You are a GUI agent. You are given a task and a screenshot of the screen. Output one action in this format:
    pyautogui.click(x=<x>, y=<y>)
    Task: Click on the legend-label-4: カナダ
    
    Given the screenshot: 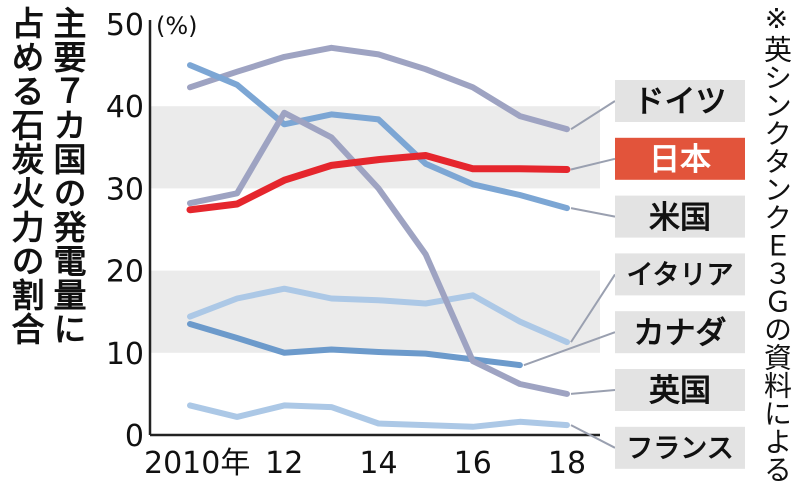 What is the action you would take?
    pyautogui.click(x=680, y=333)
    